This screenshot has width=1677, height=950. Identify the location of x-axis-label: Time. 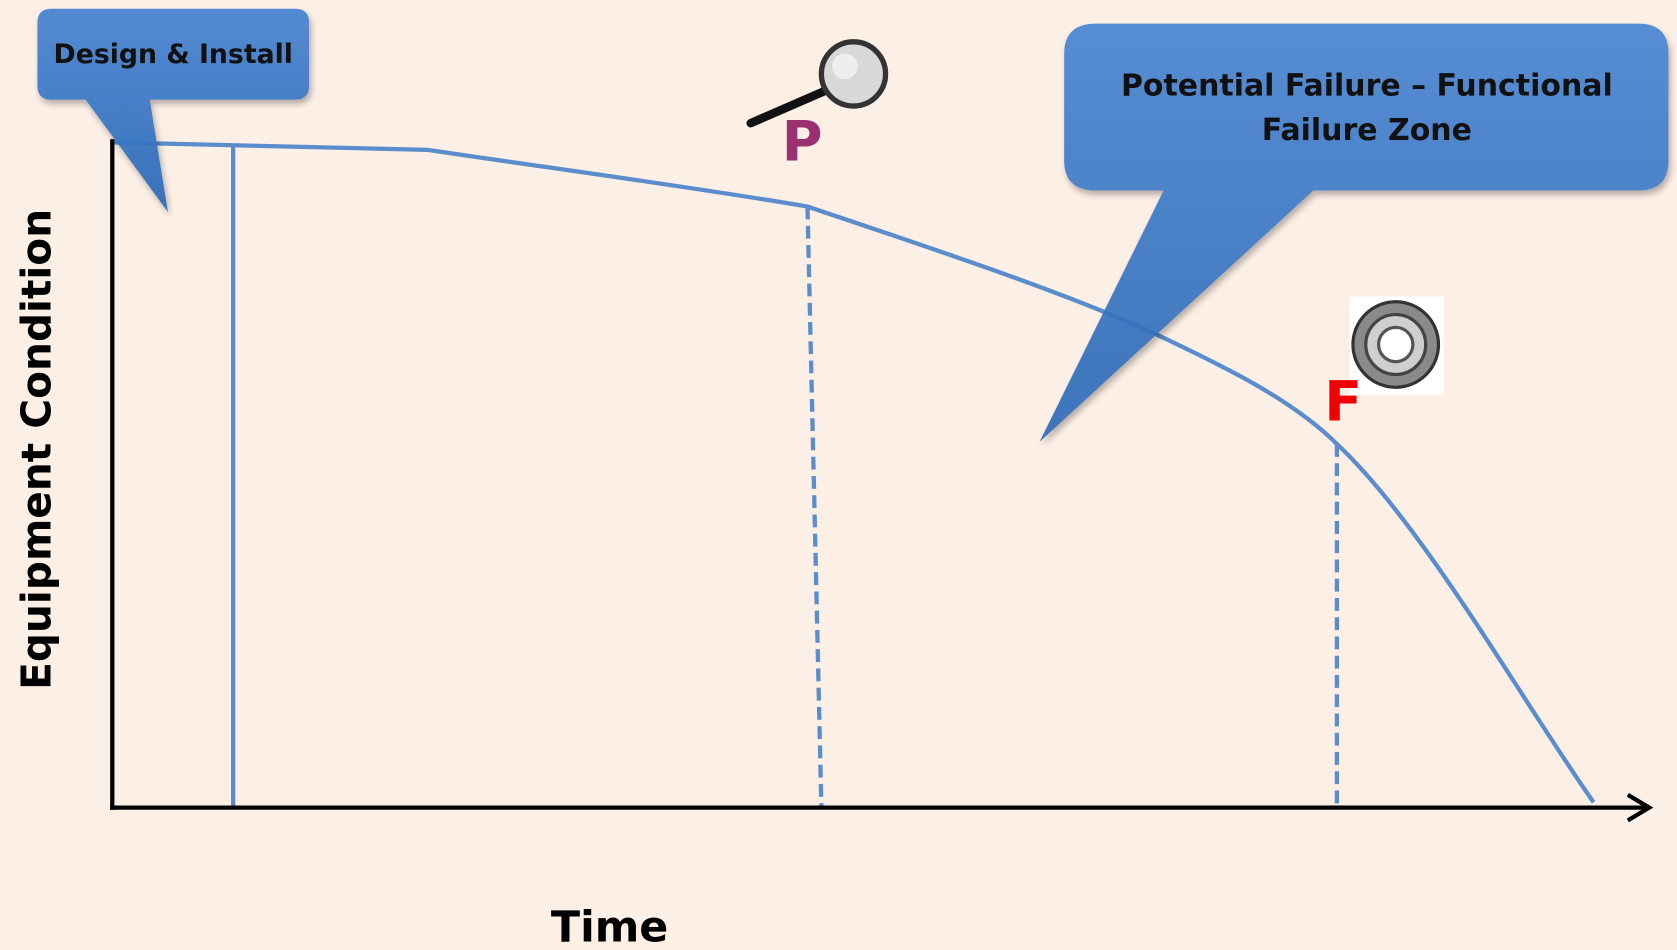
(609, 926).